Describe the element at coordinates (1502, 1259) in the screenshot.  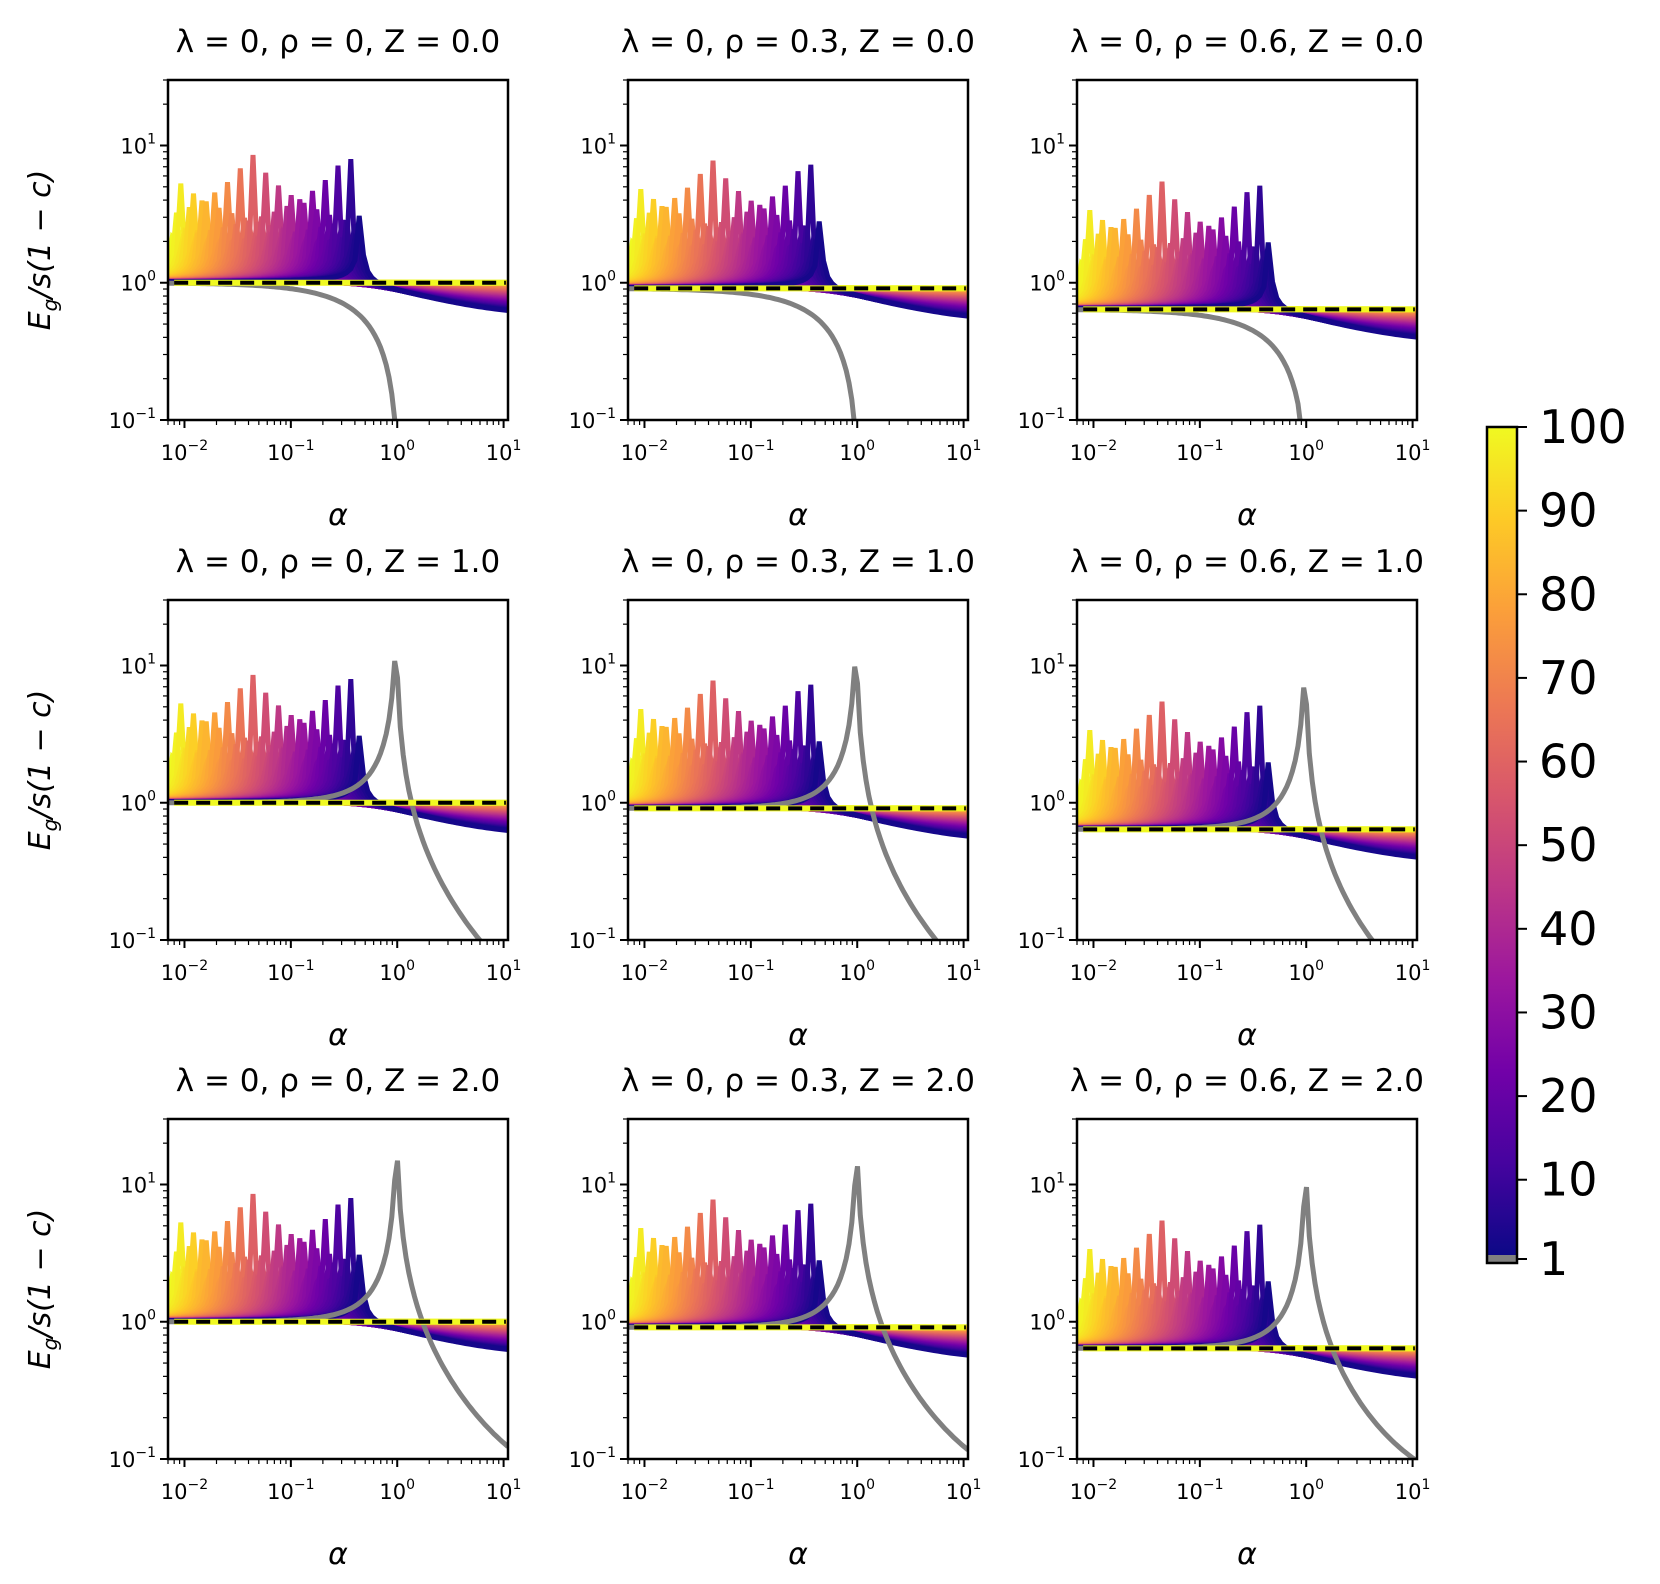
I see `colorbar-gray-cell` at that location.